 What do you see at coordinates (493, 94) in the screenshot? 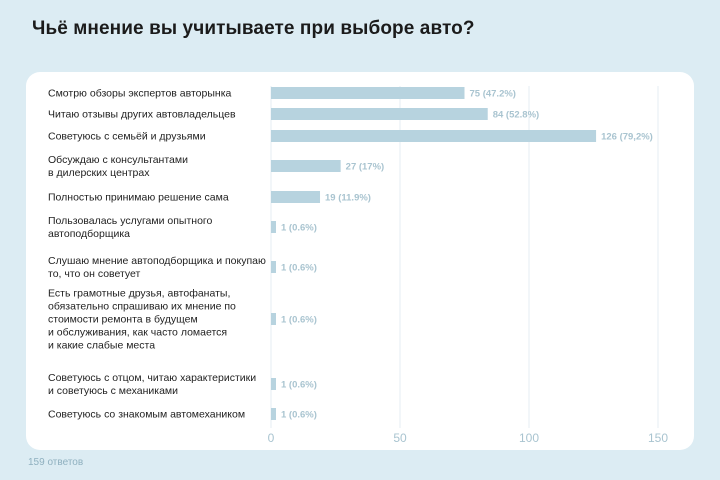
I see `bar-value-label: 75 (47.2%)` at bounding box center [493, 94].